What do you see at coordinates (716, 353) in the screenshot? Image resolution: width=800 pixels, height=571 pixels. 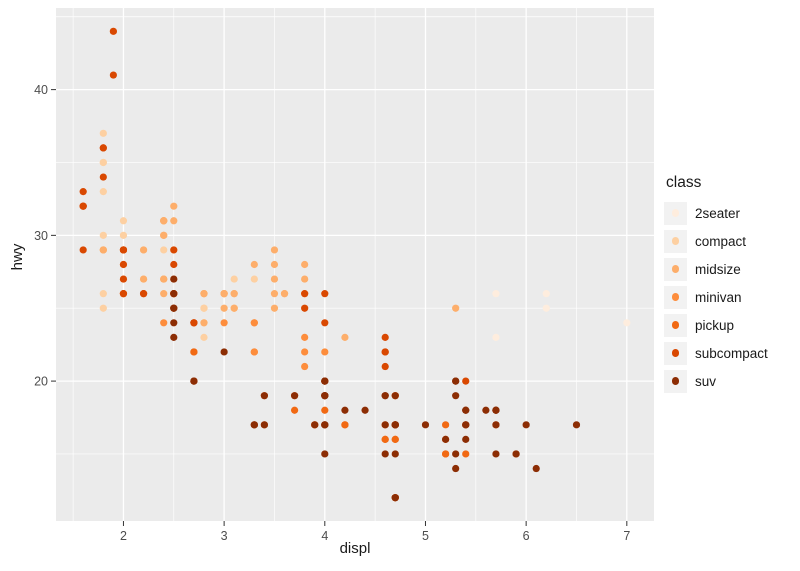 I see `legend-entry-subcompact: subcompact` at bounding box center [716, 353].